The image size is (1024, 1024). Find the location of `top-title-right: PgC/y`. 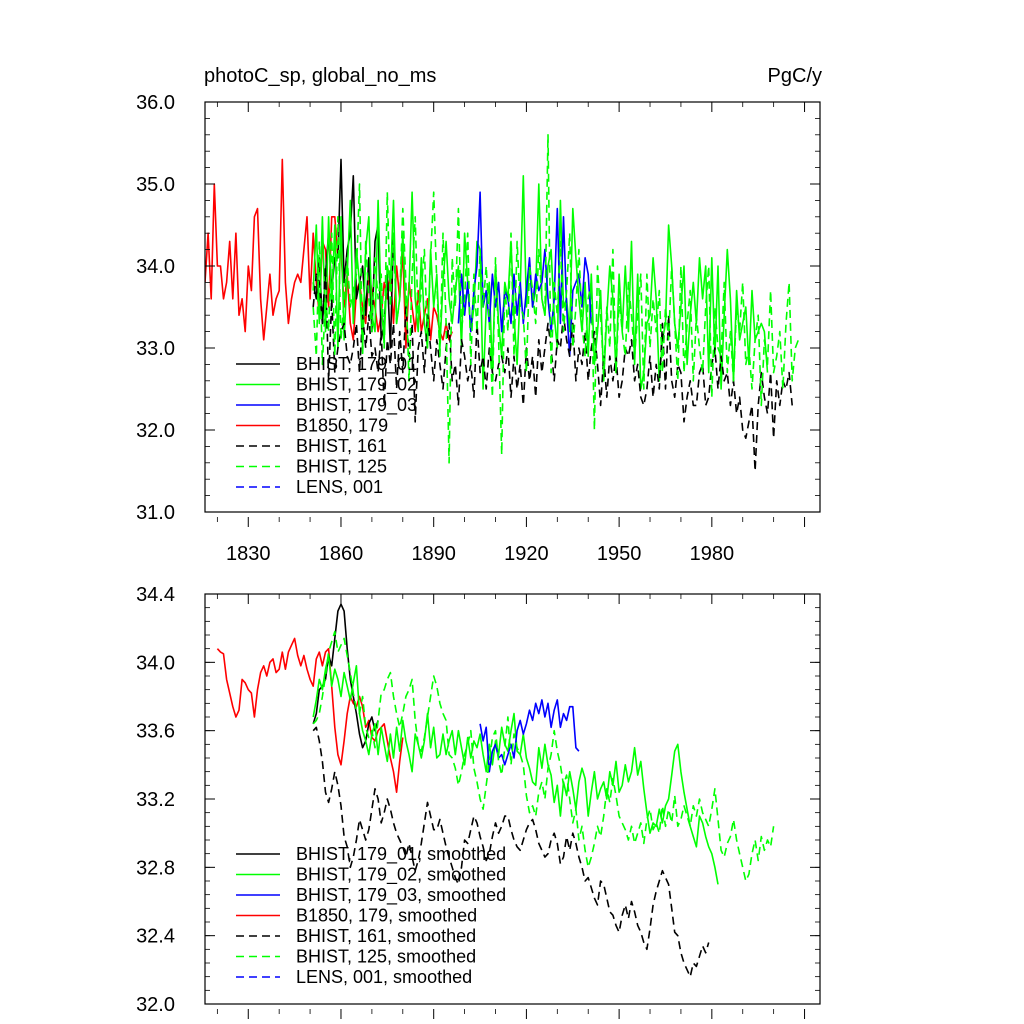

top-title-right: PgC/y is located at coordinates (795, 76).